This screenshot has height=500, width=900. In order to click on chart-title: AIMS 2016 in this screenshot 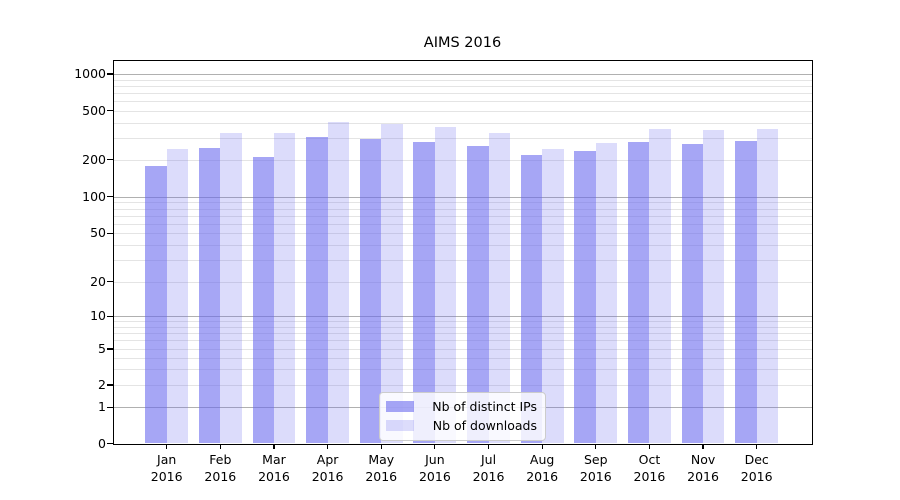, I will do `click(462, 43)`.